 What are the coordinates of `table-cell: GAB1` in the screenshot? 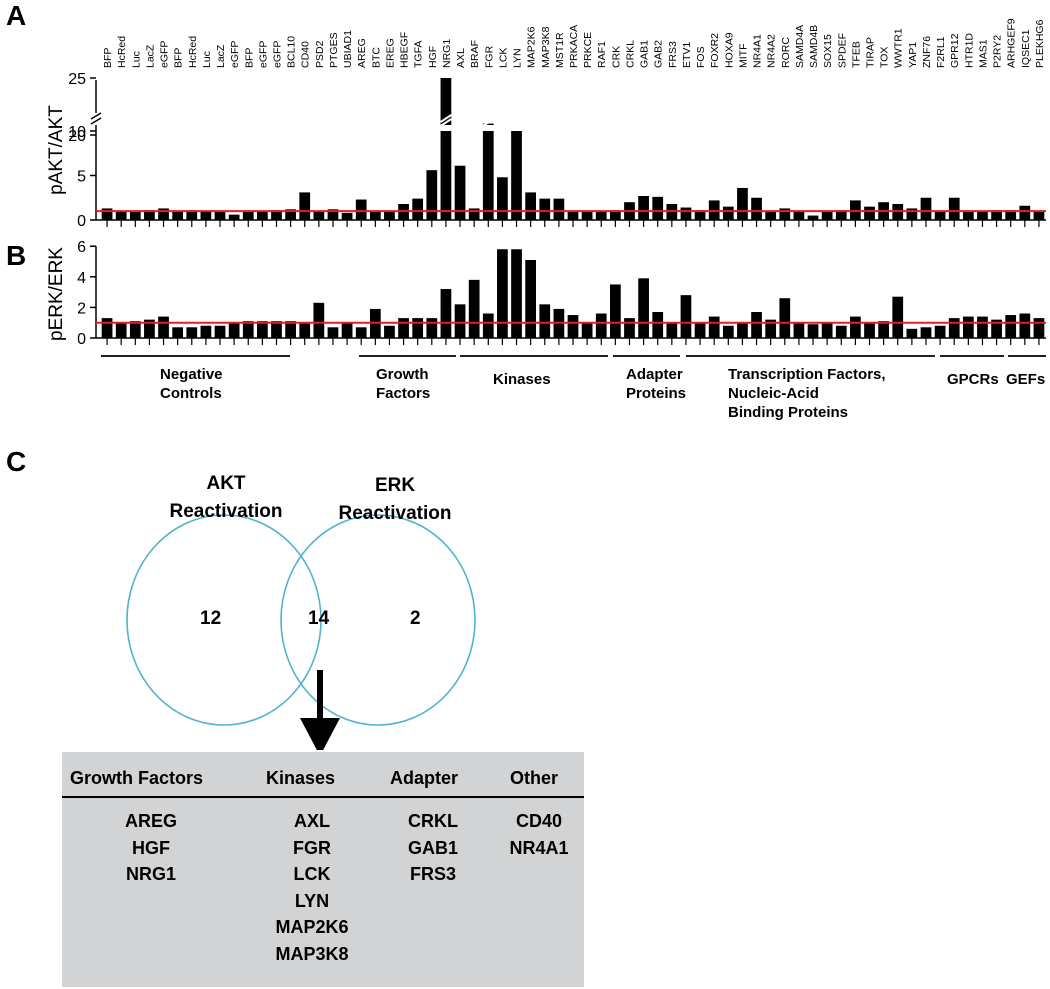 It's located at (432, 847).